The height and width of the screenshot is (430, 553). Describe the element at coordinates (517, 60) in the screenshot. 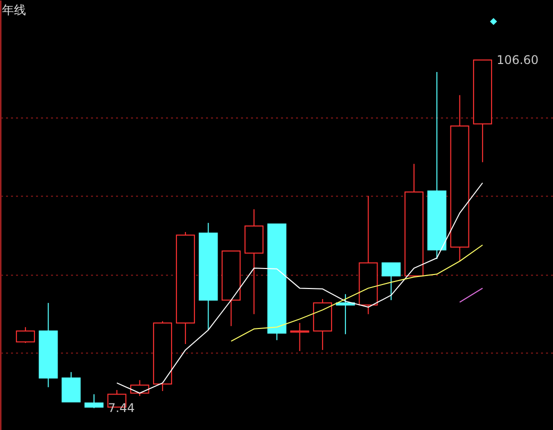

I see `text: 106.60` at that location.